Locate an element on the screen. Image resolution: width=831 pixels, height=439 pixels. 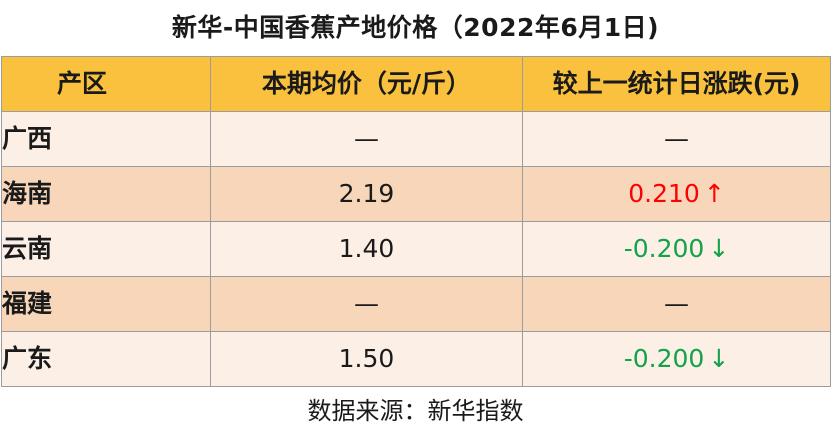
header-region: 产区 is located at coordinates (106, 84).